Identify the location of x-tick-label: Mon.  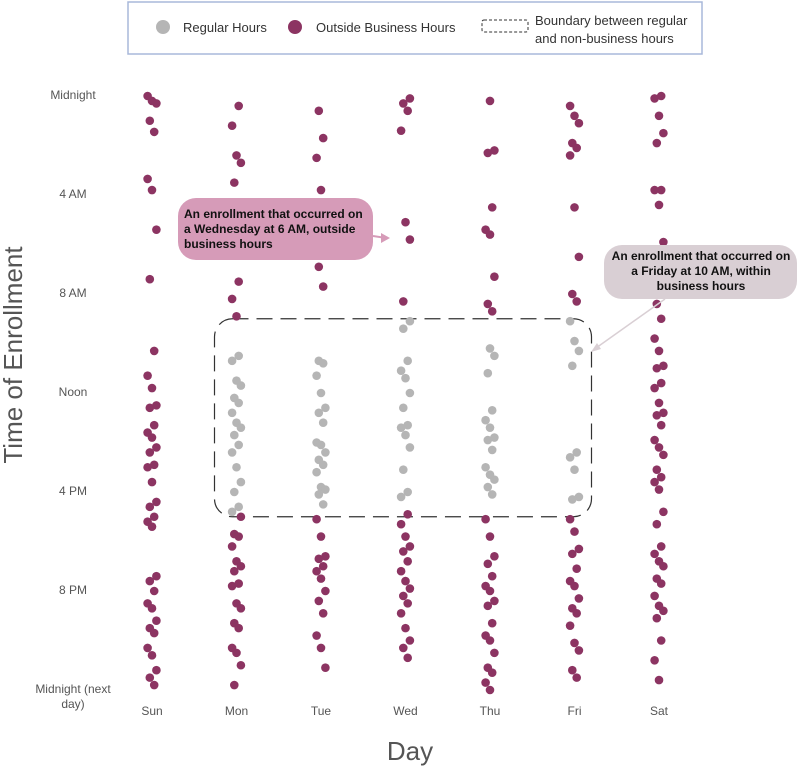
(236, 711).